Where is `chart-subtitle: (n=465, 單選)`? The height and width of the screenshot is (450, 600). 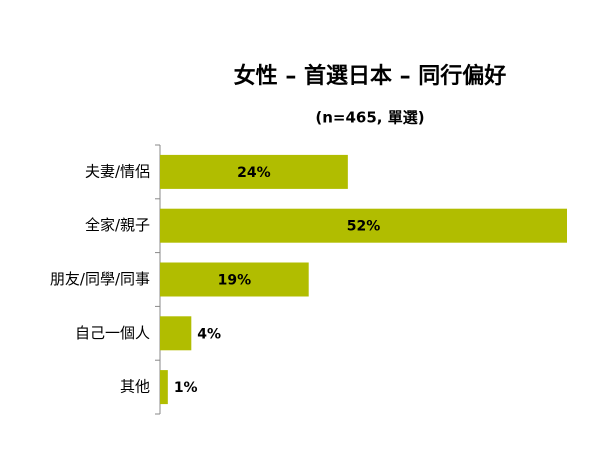 chart-subtitle: (n=465, 單選) is located at coordinates (369, 118).